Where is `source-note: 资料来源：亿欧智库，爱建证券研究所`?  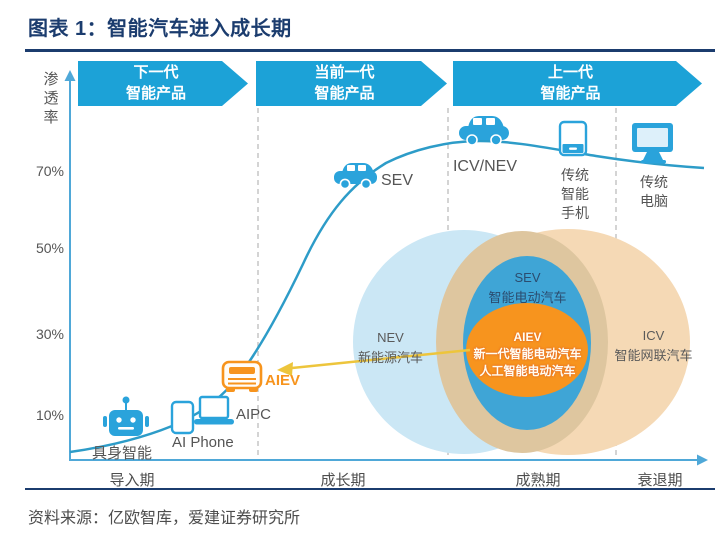
source-note: 资料来源：亿欧智库，爱建证券研究所 is located at coordinates (164, 518).